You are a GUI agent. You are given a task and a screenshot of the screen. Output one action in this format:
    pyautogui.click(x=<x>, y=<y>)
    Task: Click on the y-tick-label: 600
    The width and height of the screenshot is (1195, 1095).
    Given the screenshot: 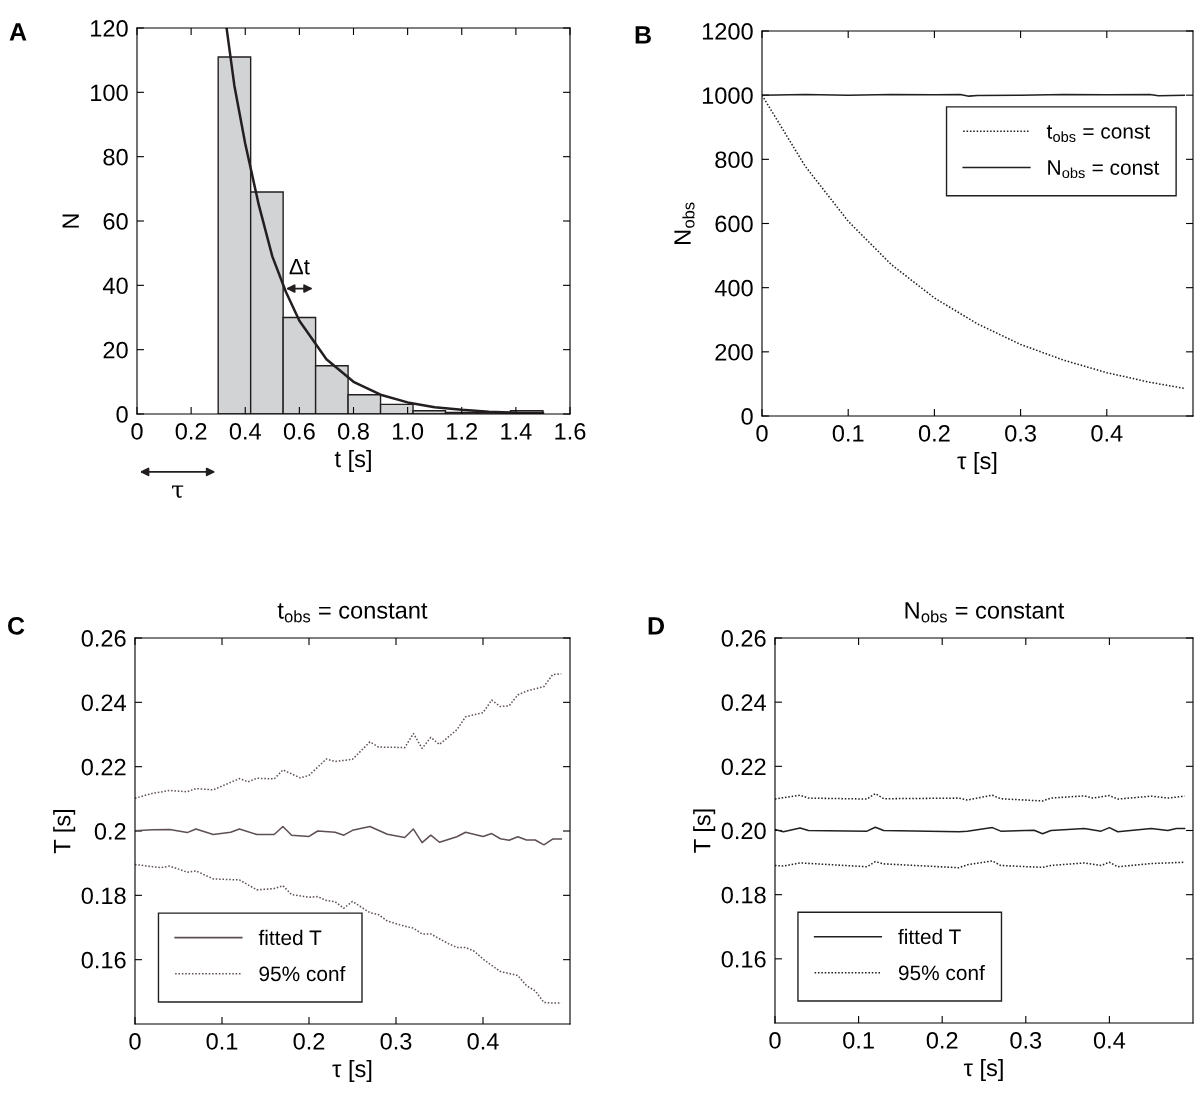 What is the action you would take?
    pyautogui.click(x=734, y=224)
    